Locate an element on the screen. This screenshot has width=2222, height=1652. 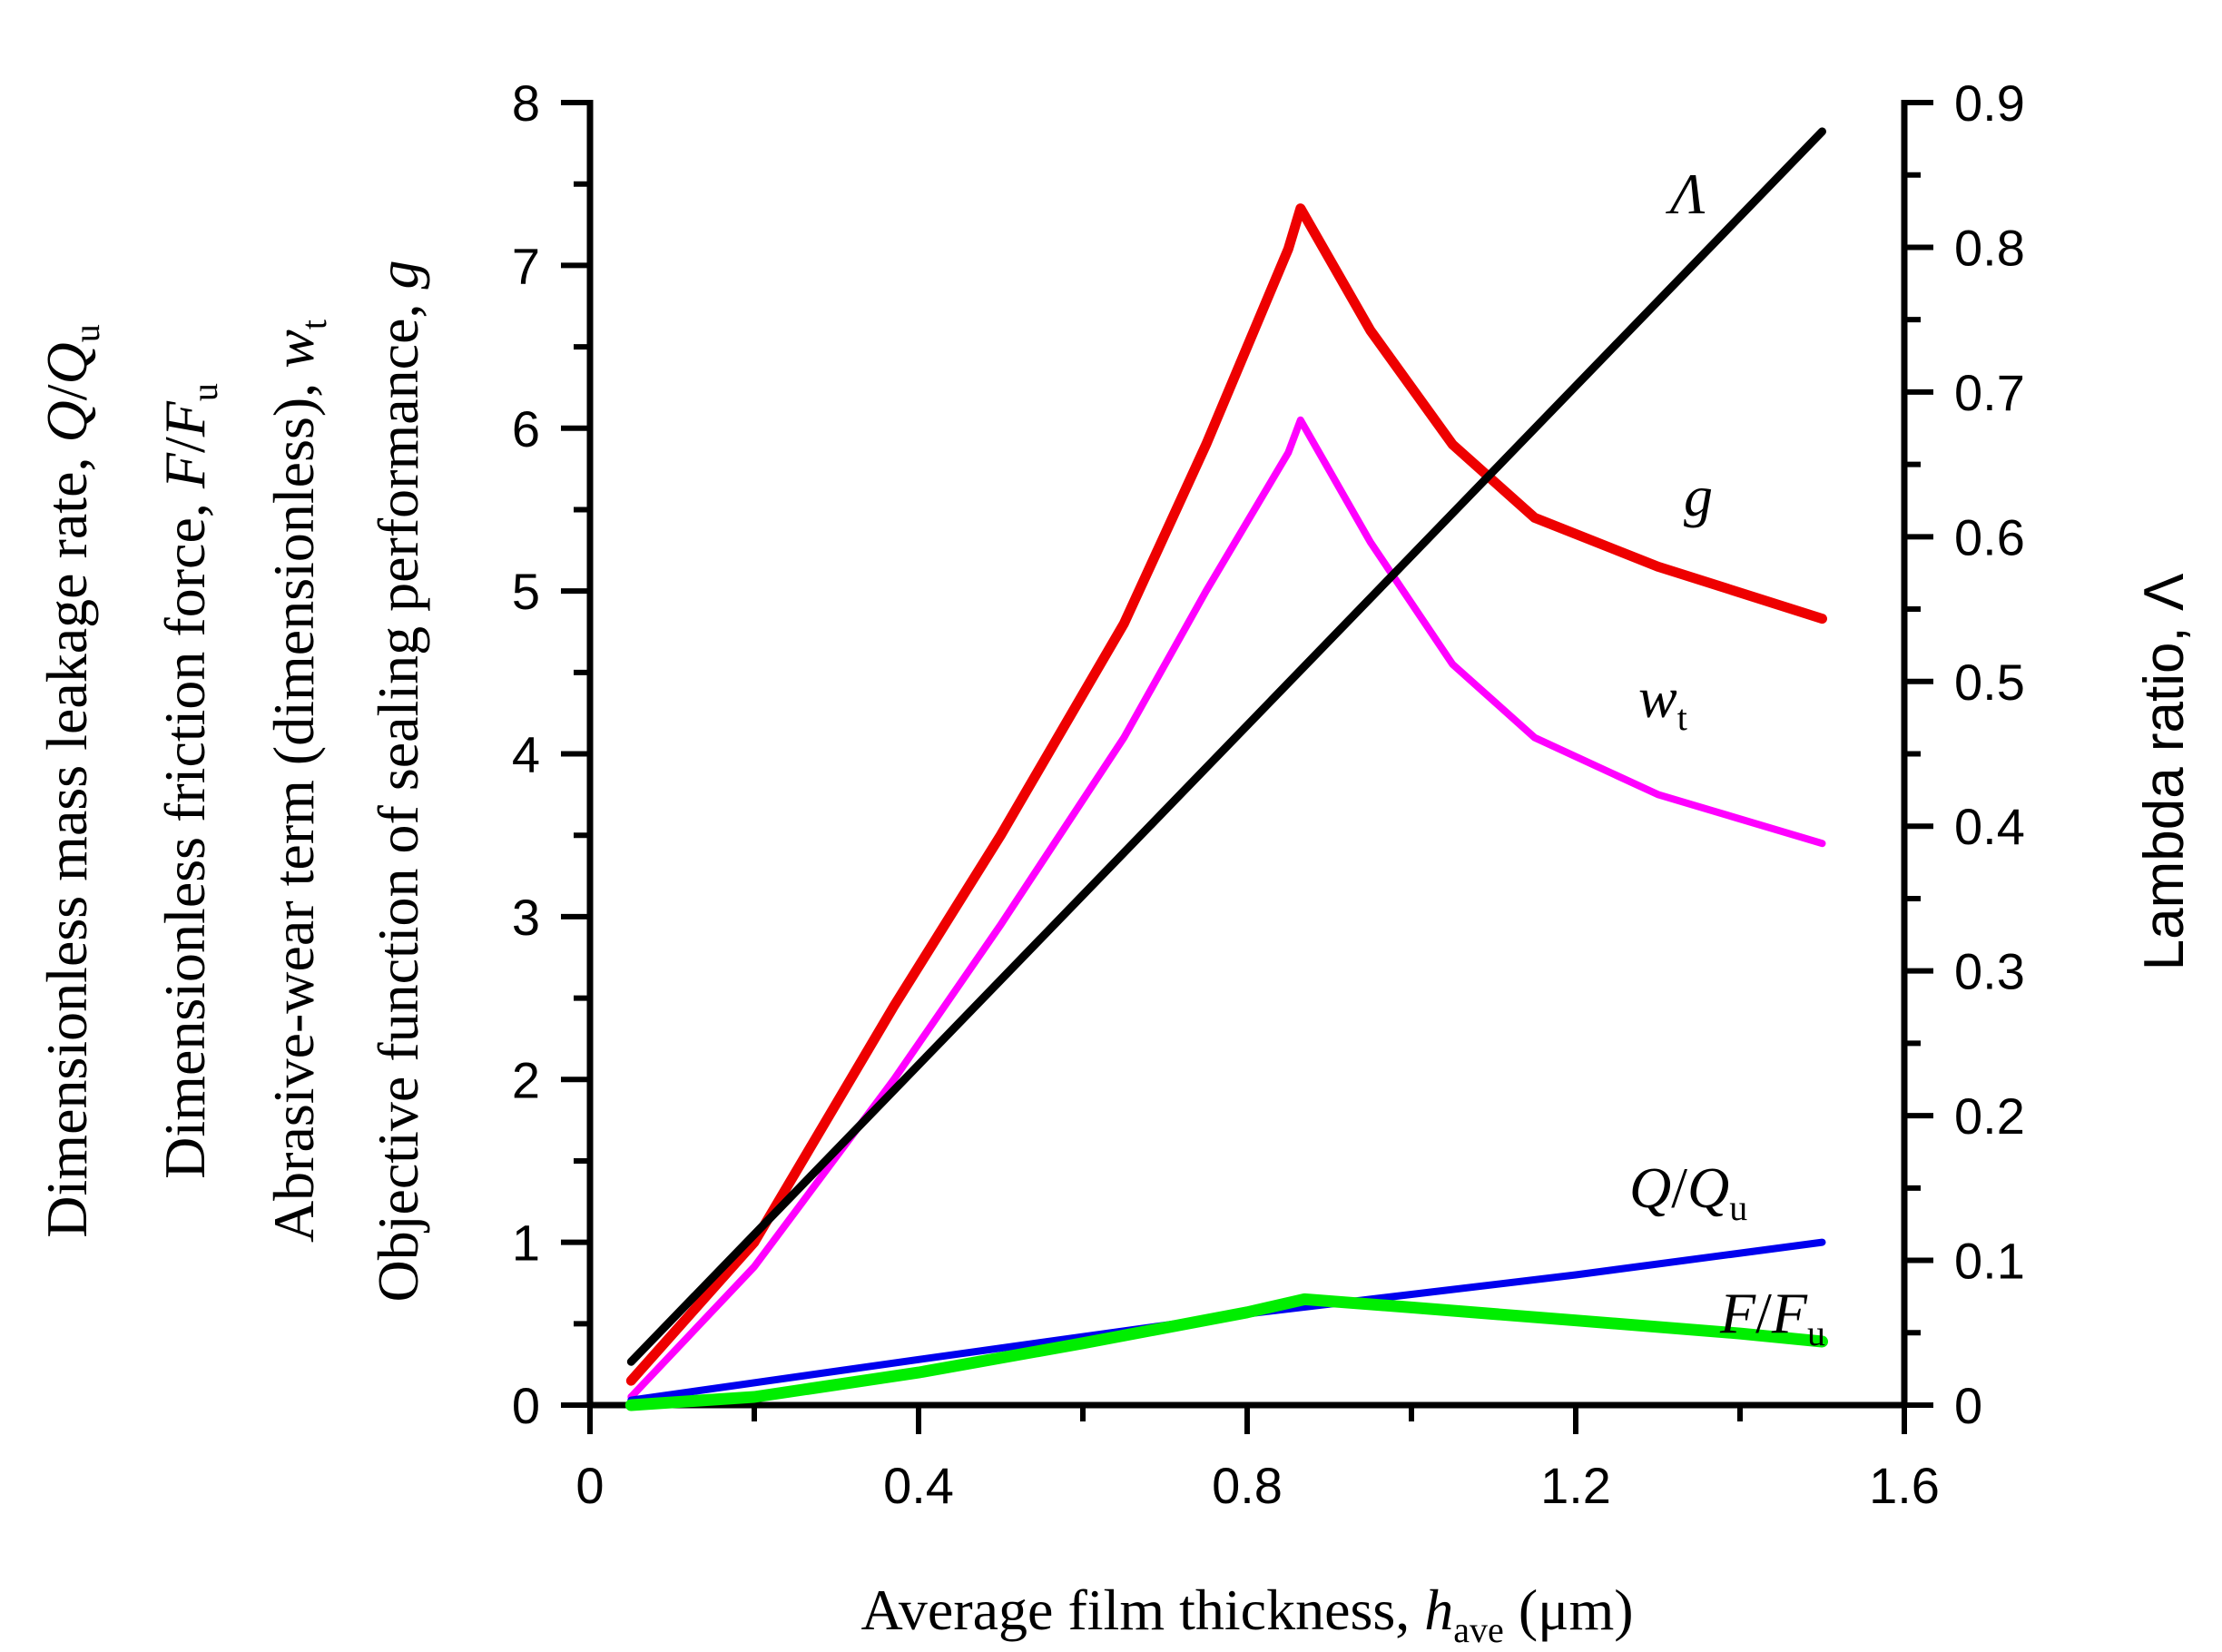
y-left-tick-label: 8 is located at coordinates (526, 103).